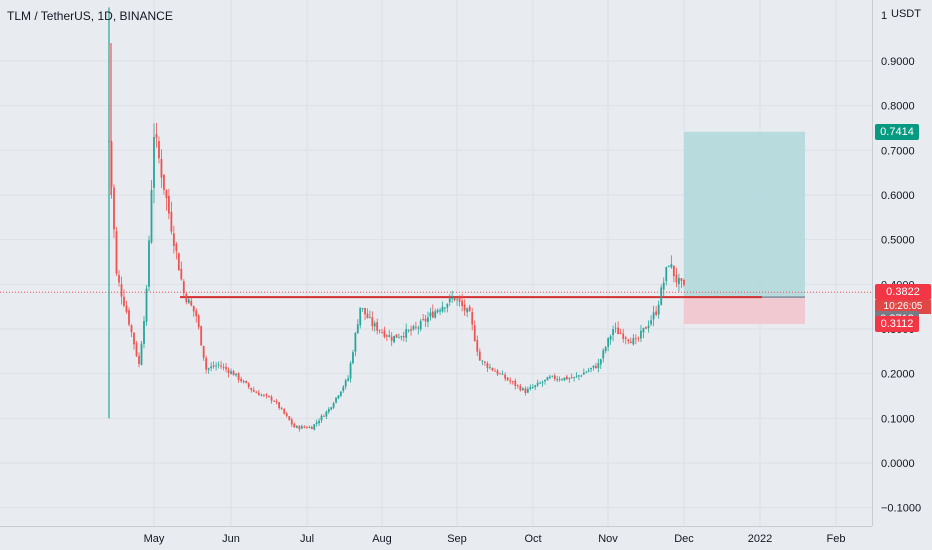 This screenshot has height=550, width=932. I want to click on price-tick-label: 0.6000, so click(898, 196).